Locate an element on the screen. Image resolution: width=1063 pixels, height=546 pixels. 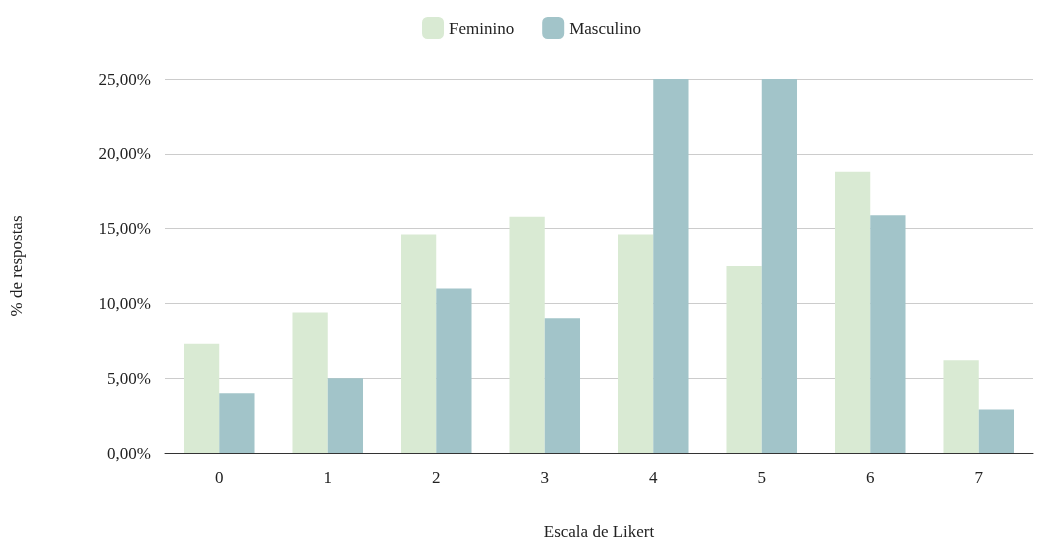
y-tick-label: 25,00% is located at coordinates (124, 79).